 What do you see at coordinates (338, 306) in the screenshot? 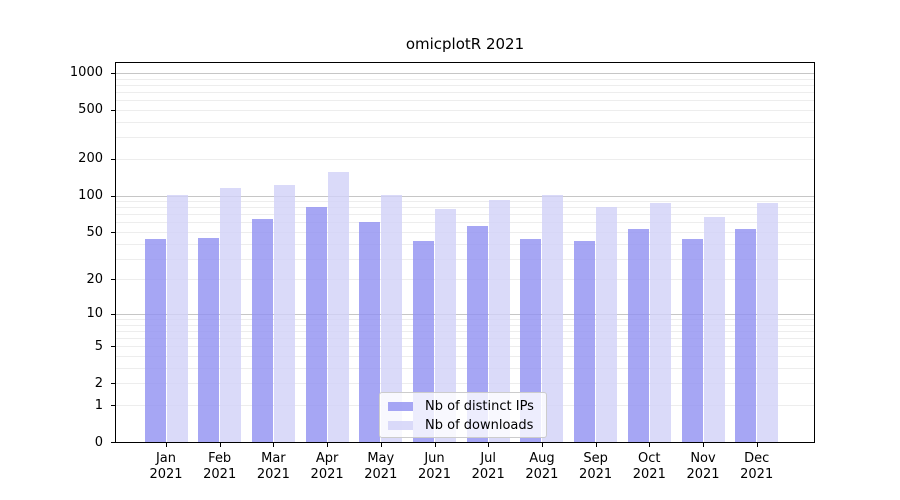
I see `bar-apr-downloads` at bounding box center [338, 306].